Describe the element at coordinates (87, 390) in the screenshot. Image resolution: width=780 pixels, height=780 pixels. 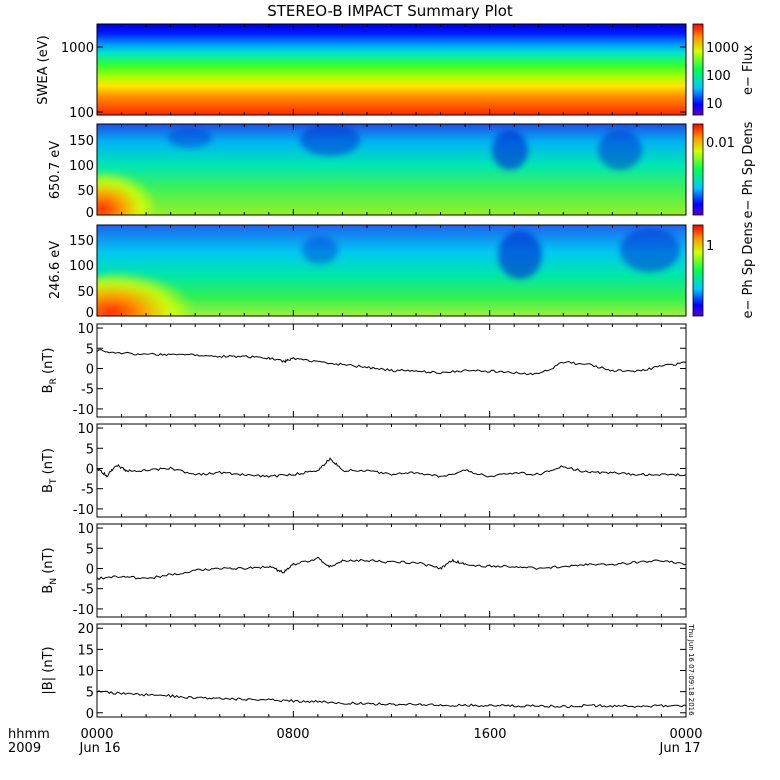
I see `br-ytick-label: -5` at that location.